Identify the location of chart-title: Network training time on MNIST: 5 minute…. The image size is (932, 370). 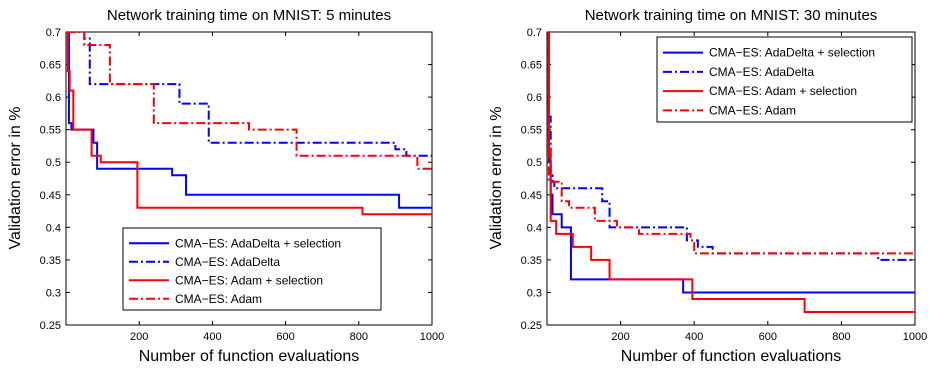
(249, 15).